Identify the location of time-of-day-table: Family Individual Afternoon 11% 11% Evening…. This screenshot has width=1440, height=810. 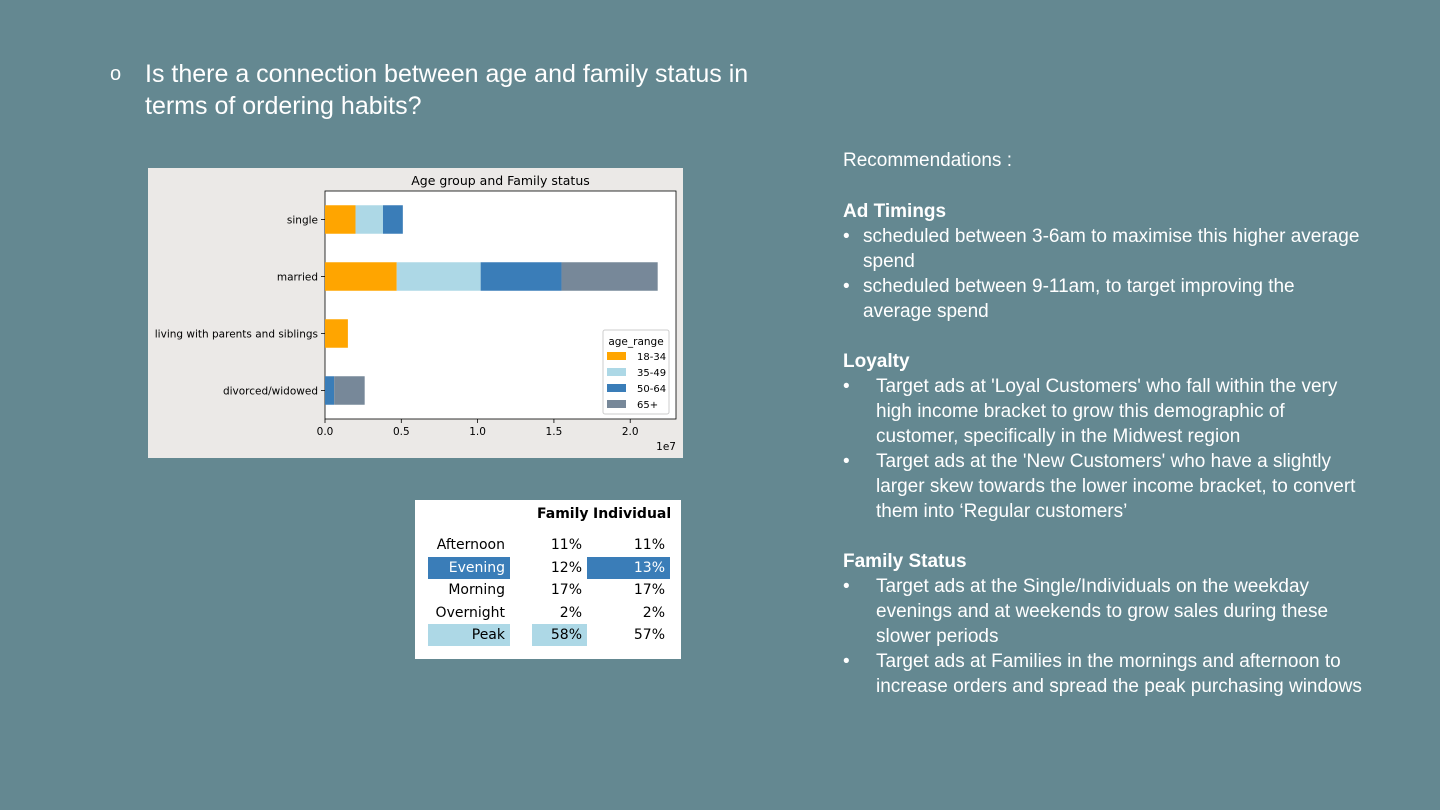
(548, 579).